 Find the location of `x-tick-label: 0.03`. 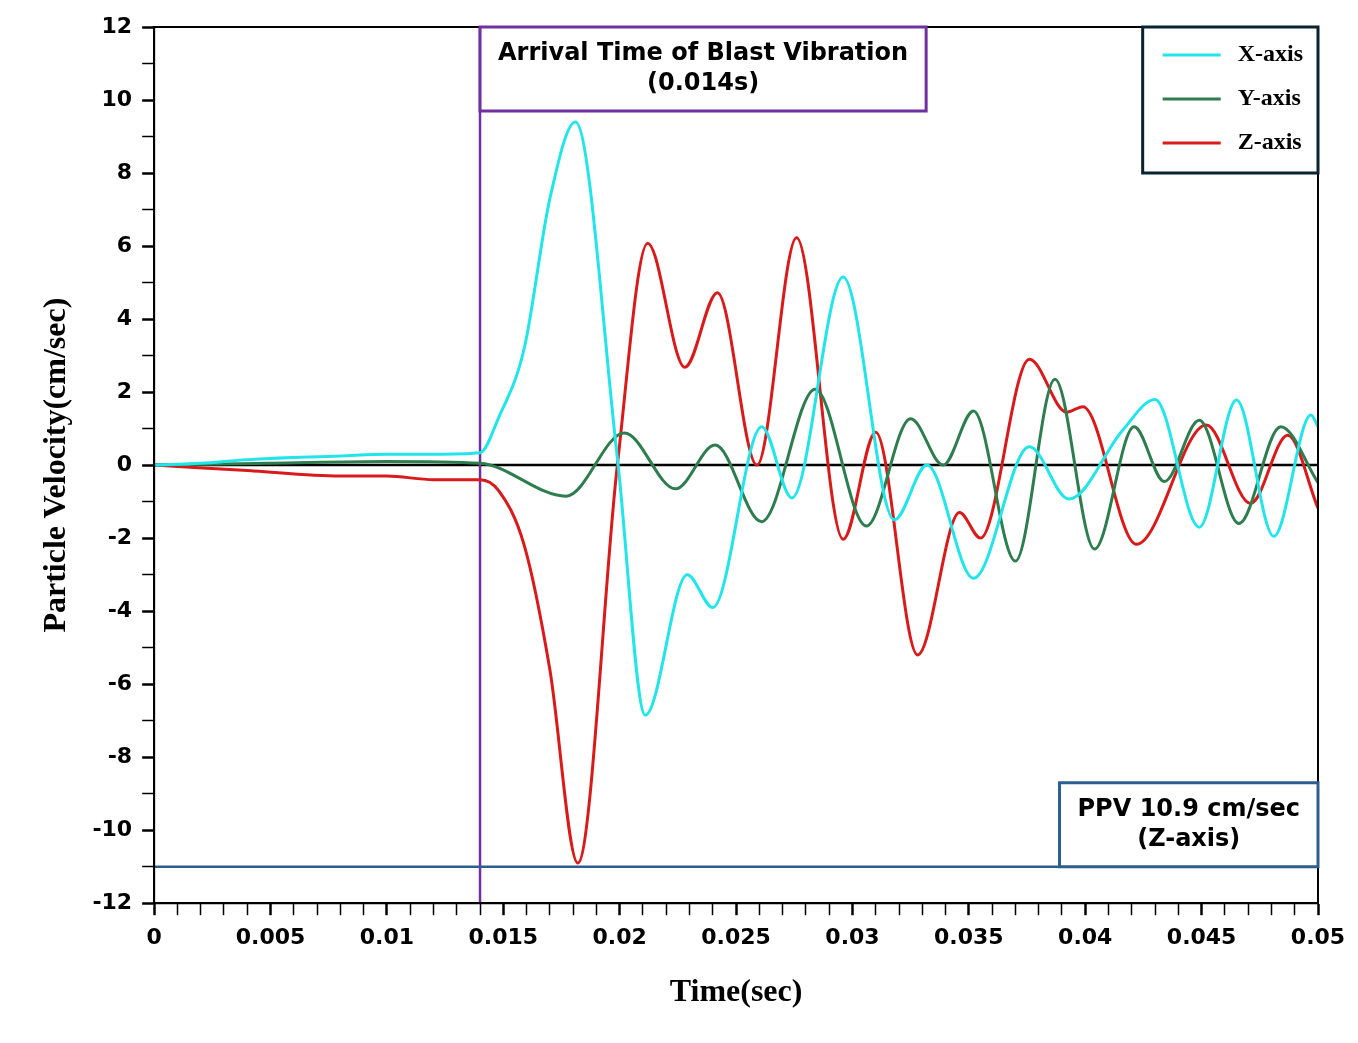

x-tick-label: 0.03 is located at coordinates (852, 937).